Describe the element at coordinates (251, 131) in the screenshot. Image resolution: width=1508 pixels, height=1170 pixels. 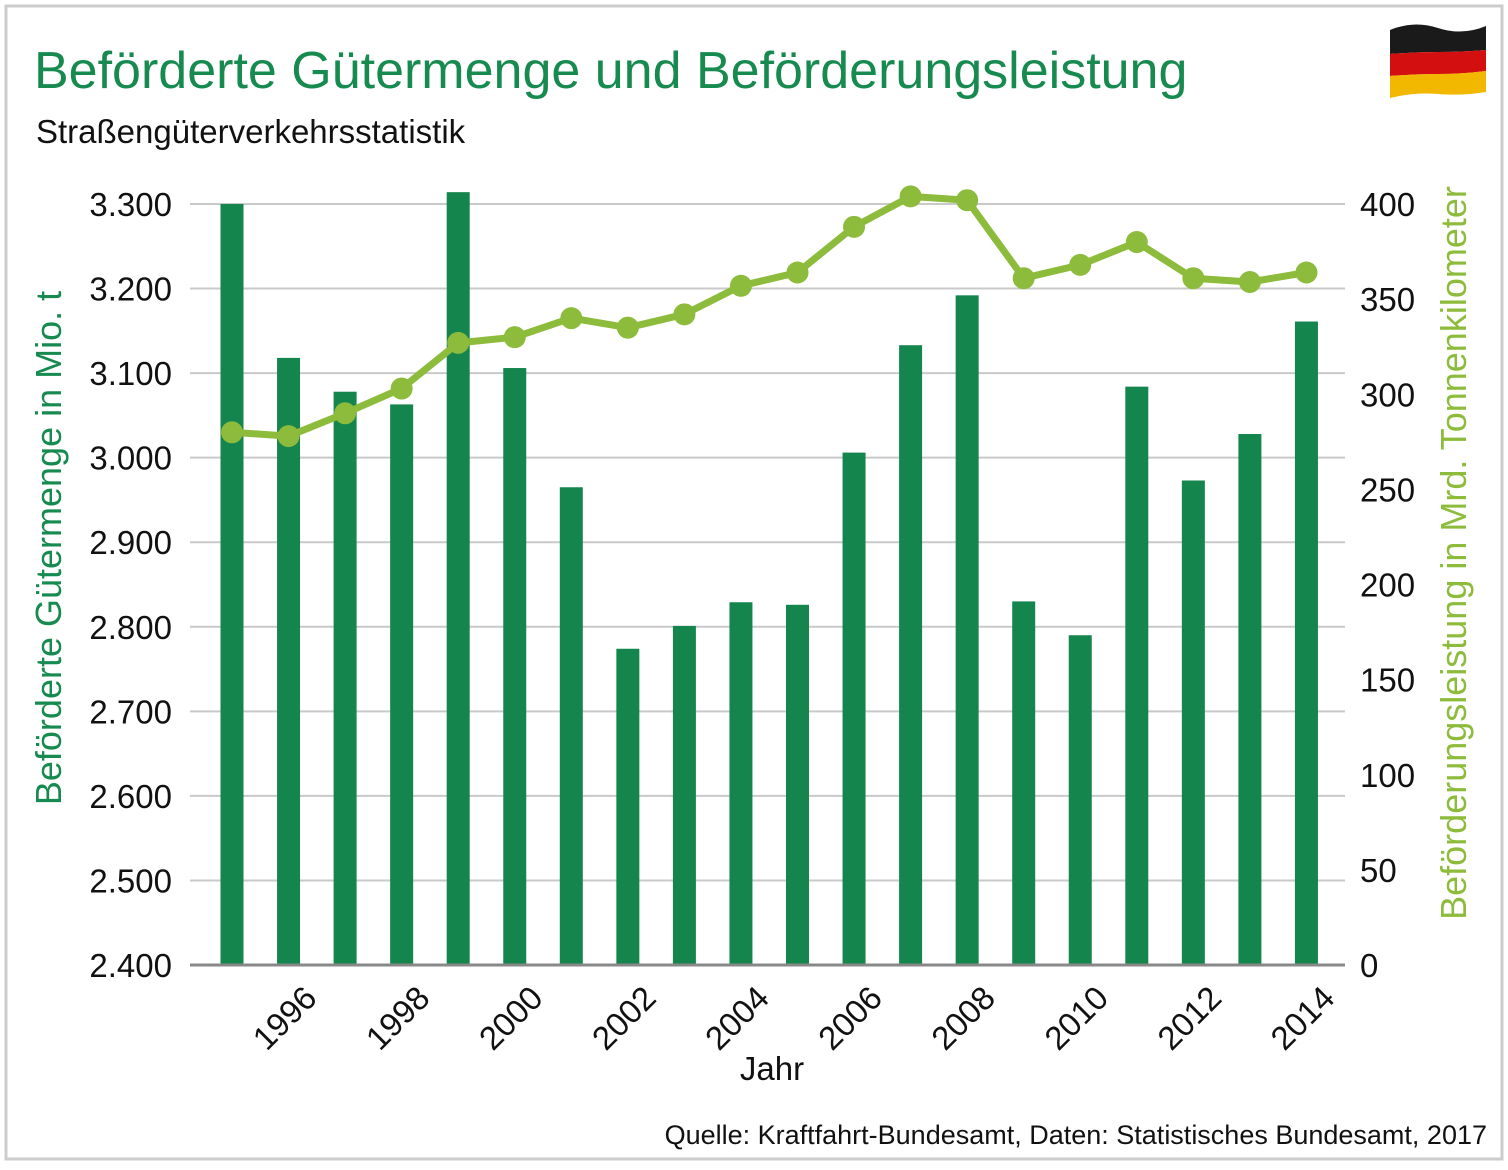
I see `chart-subtitle: Straßengüterverkehrsstatistik` at that location.